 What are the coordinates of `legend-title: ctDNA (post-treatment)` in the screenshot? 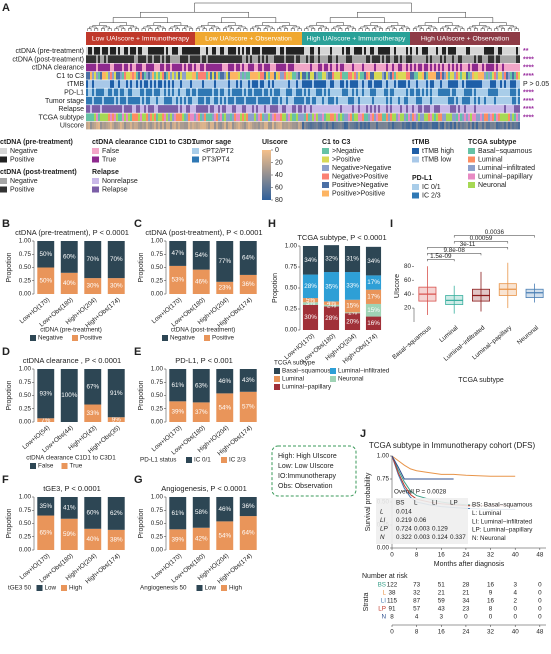 It's located at (38, 172).